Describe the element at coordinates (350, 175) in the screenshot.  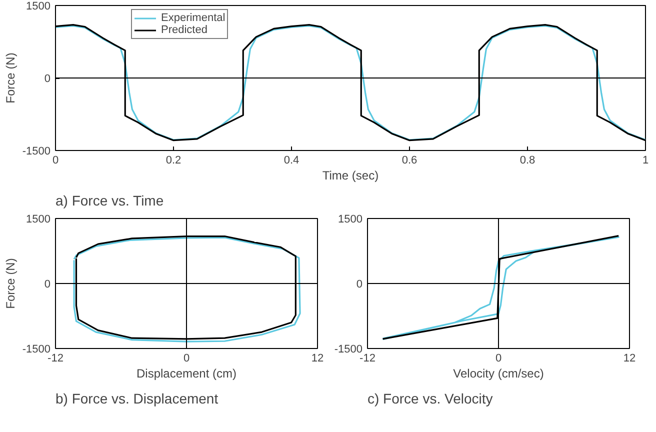
I see `x-axis-title: Time (sec)` at that location.